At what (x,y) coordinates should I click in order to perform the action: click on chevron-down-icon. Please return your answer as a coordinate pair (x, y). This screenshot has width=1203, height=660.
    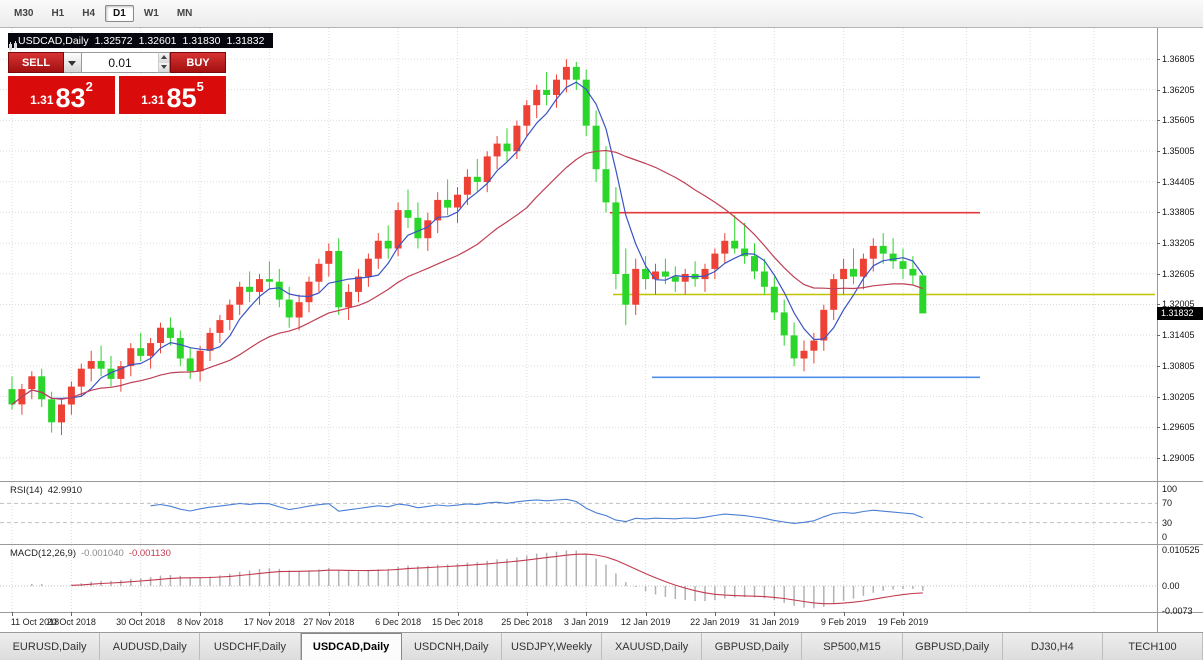
    Looking at the image, I should click on (72, 63).